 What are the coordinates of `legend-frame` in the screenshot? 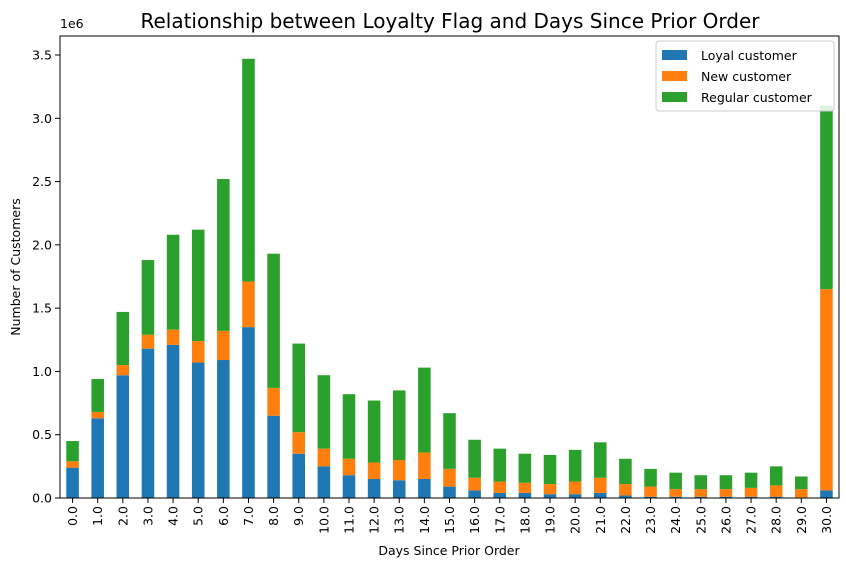 It's located at (745, 76).